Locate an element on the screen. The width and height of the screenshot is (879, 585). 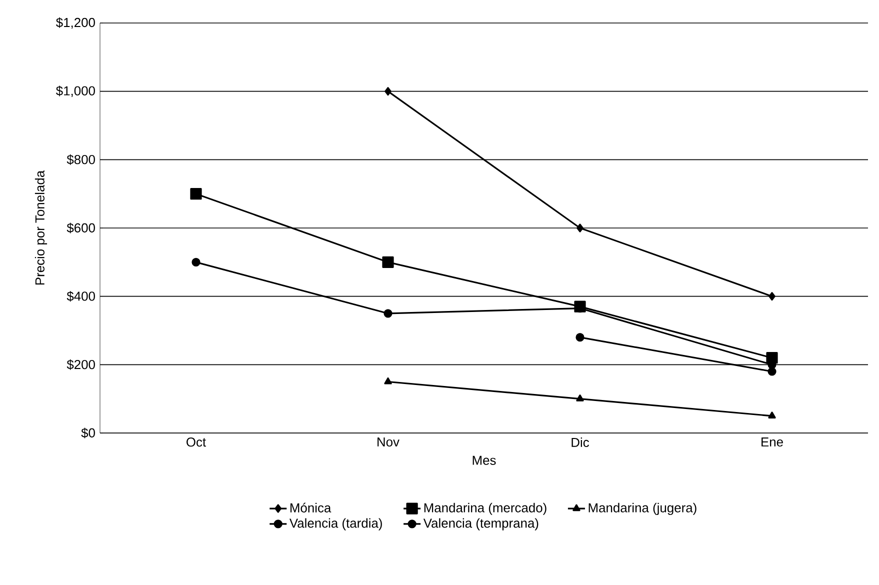
y-tick-label: $0 is located at coordinates (88, 433).